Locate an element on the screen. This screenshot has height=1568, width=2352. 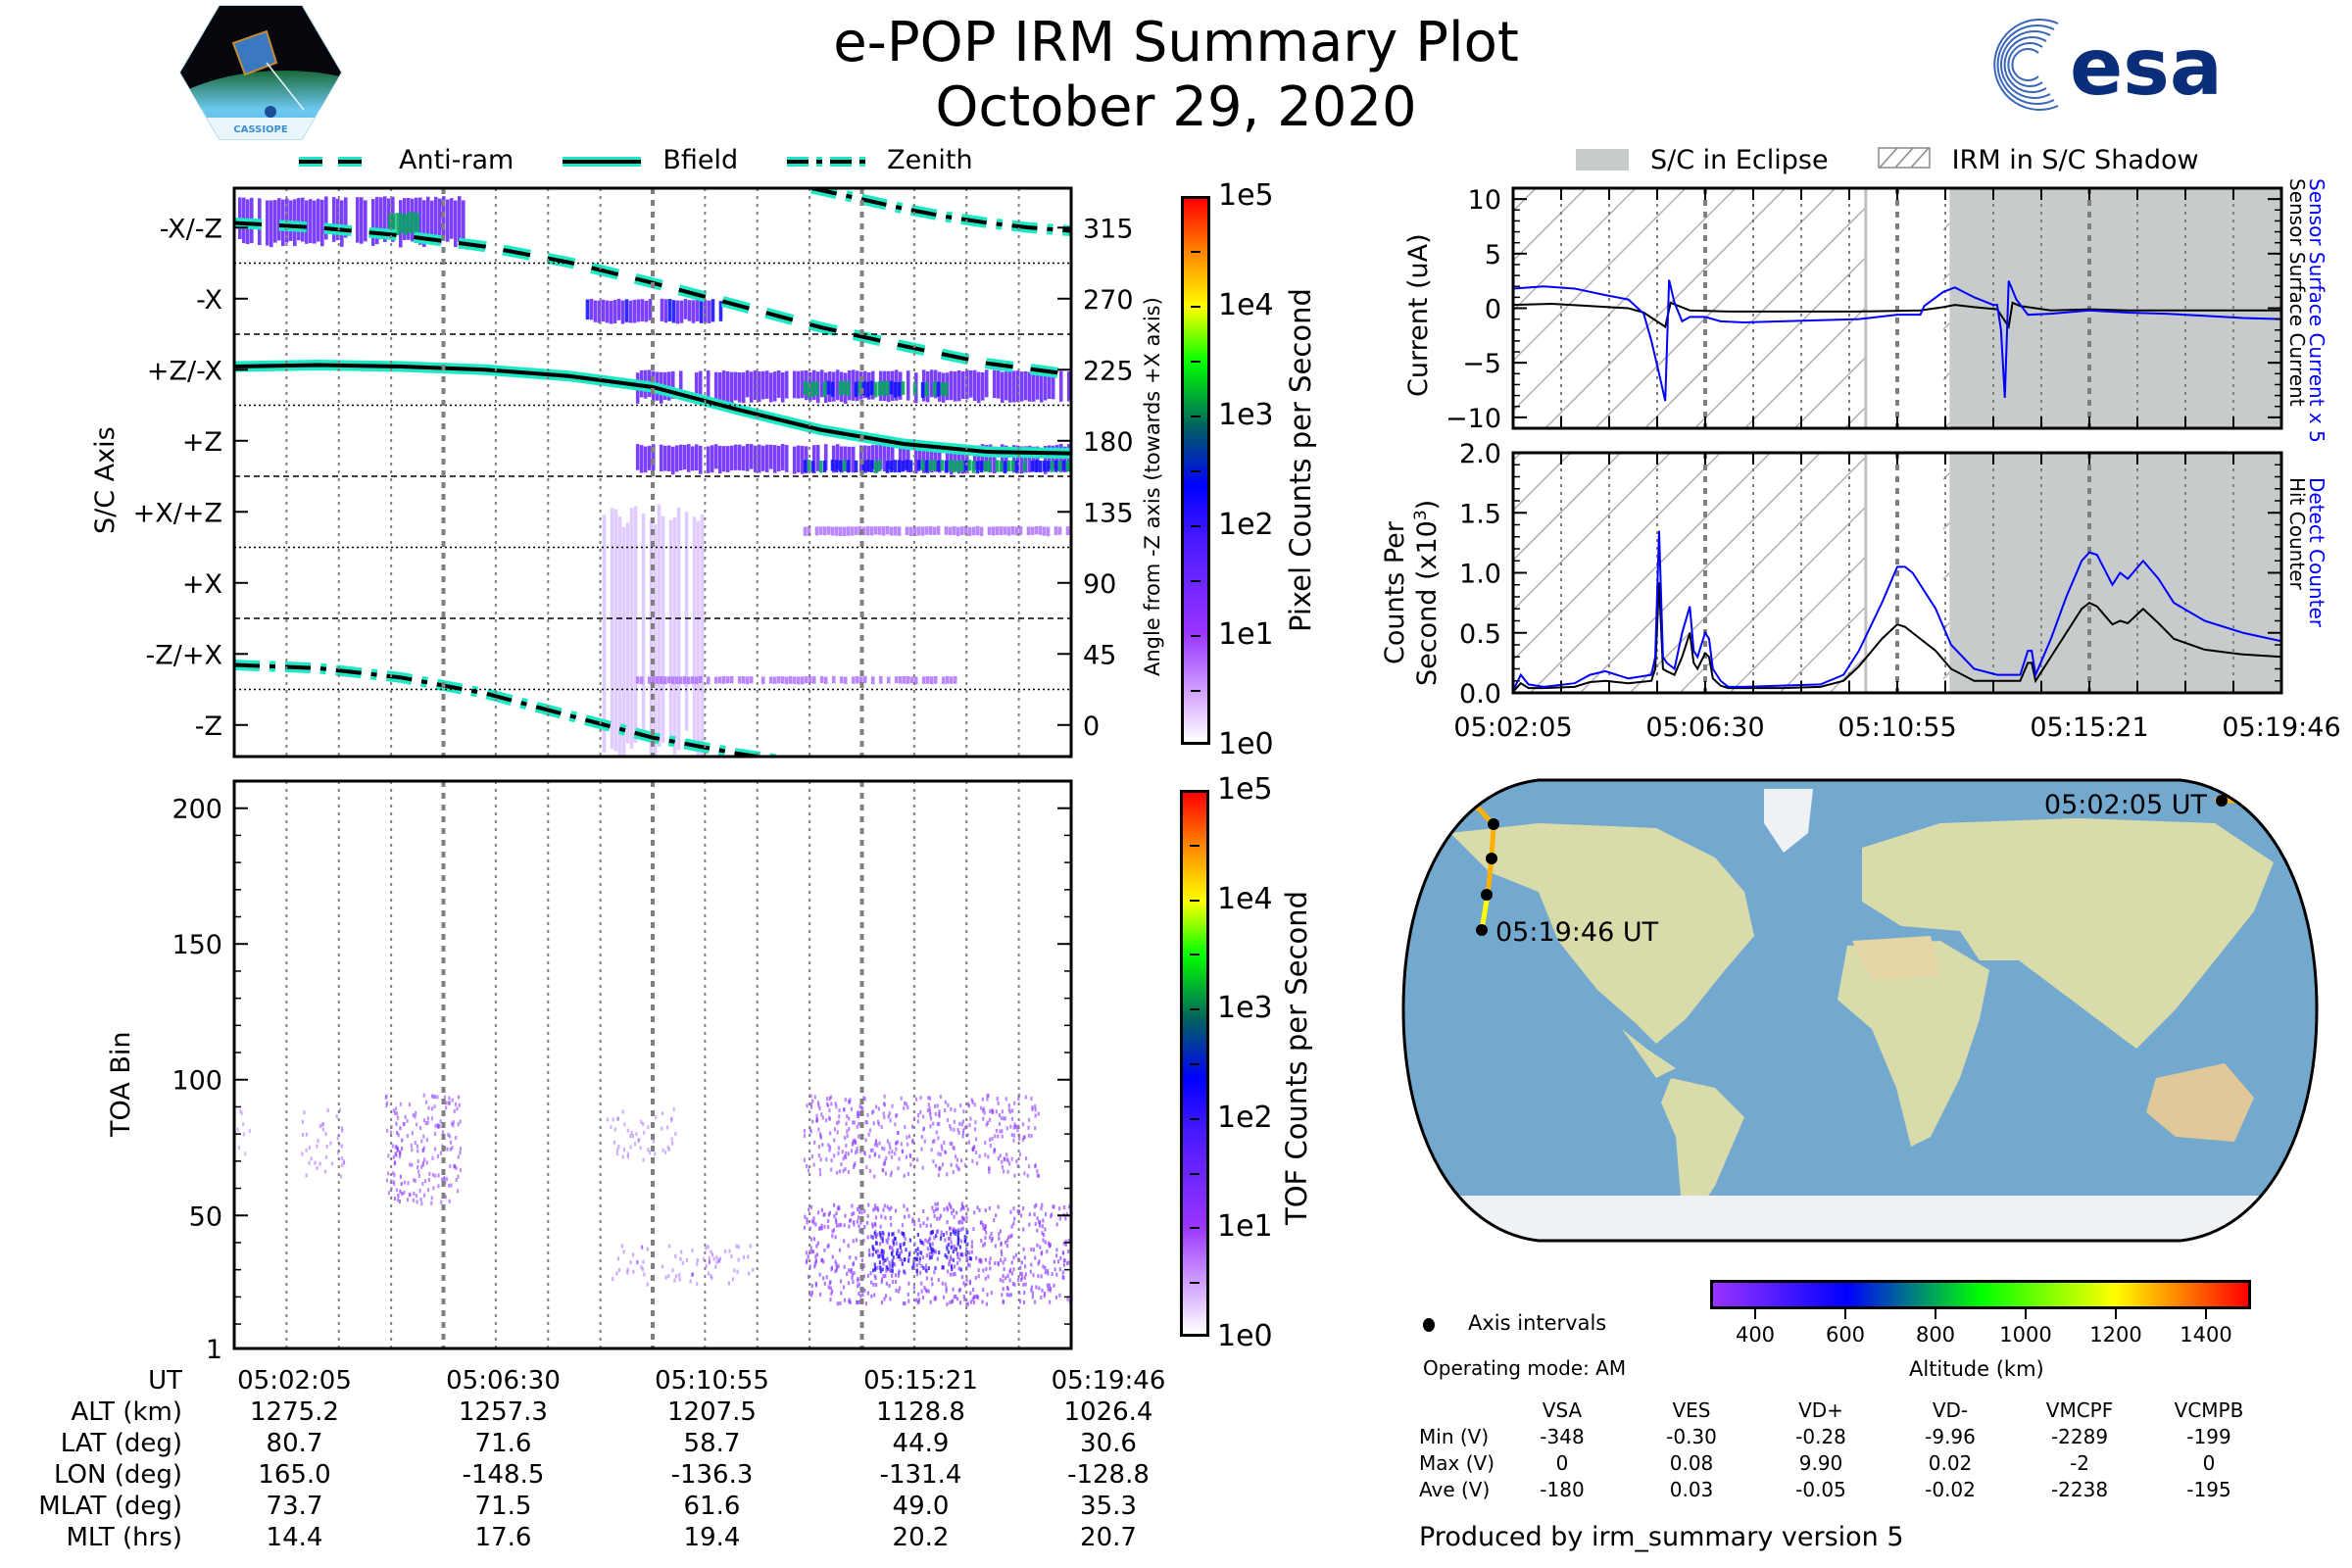
ephemeris-cell: 44.9 is located at coordinates (921, 1443).